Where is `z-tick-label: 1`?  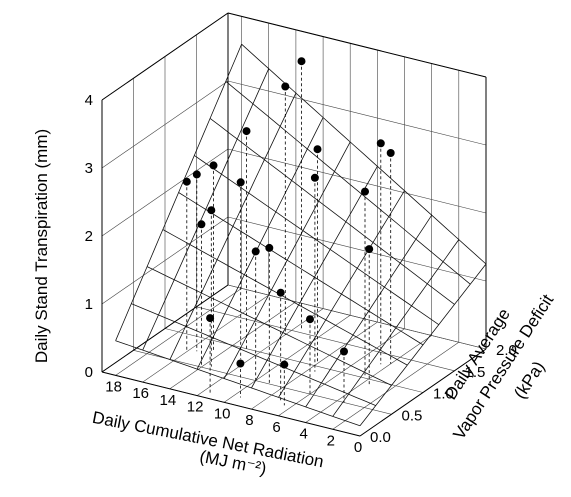 z-tick-label: 1 is located at coordinates (89, 304).